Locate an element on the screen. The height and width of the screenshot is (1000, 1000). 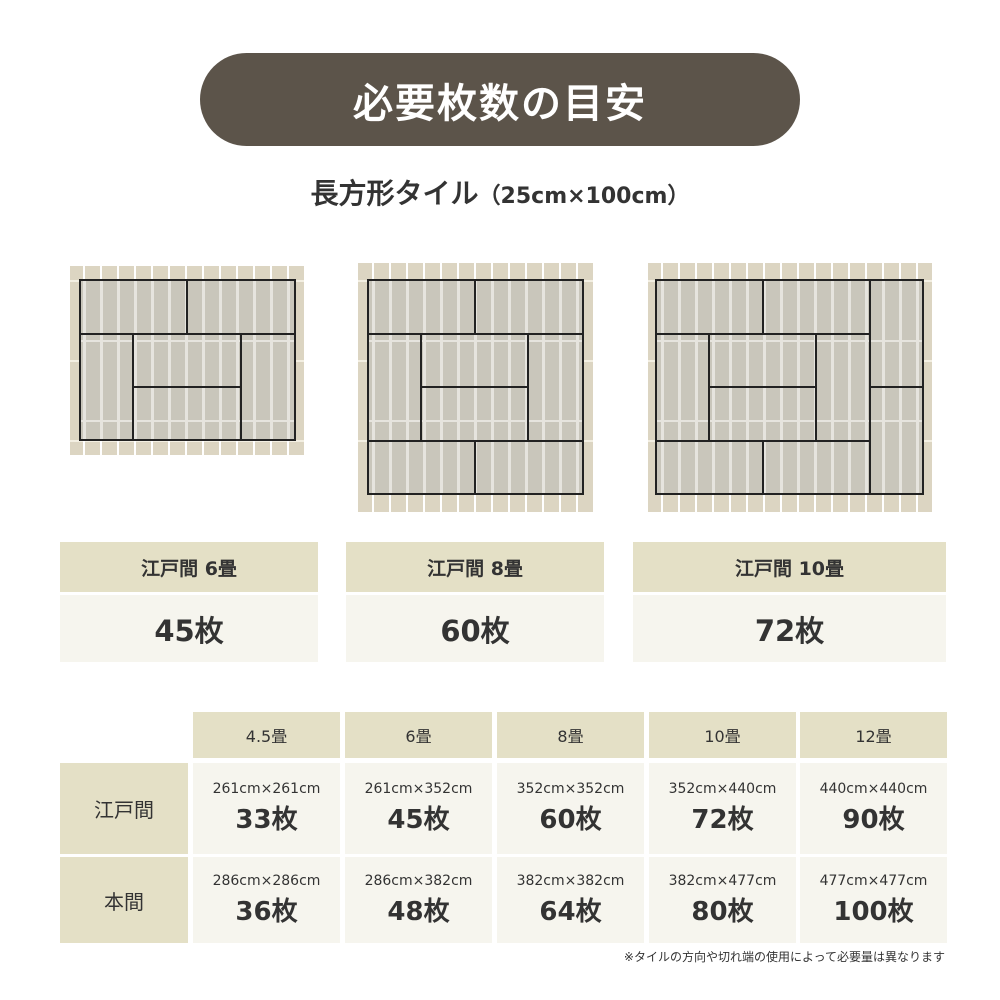
table-cell: 352cm×352cm 60枚 is located at coordinates (570, 808).